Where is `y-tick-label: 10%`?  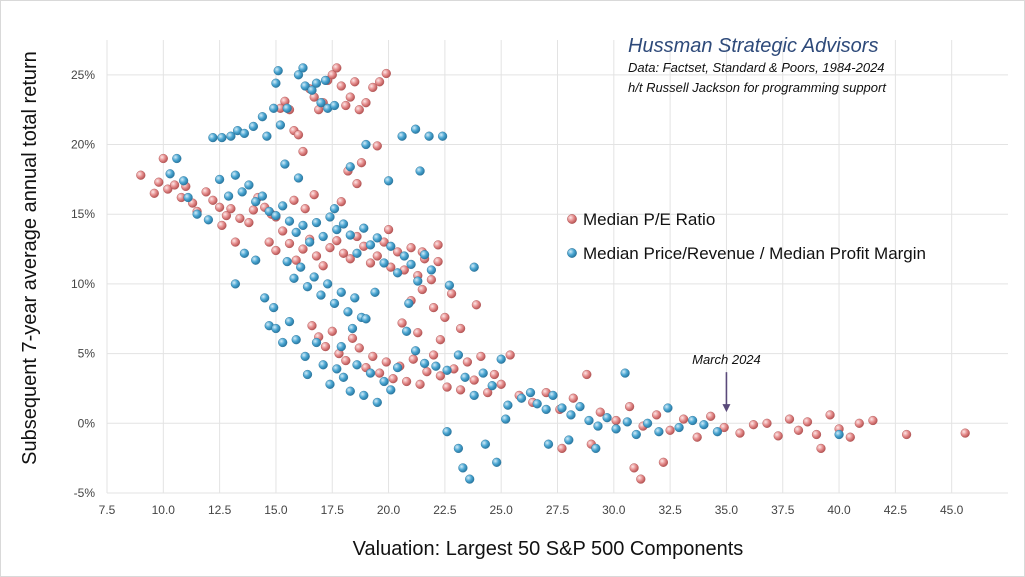
y-tick-label: 10% is located at coordinates (83, 284).